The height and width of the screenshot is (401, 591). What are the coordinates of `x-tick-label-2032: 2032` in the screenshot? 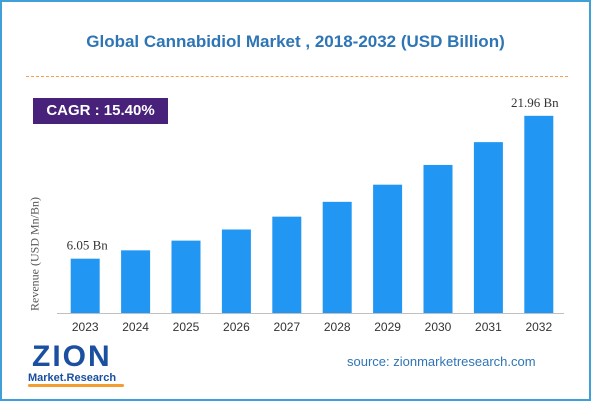 It's located at (538, 327).